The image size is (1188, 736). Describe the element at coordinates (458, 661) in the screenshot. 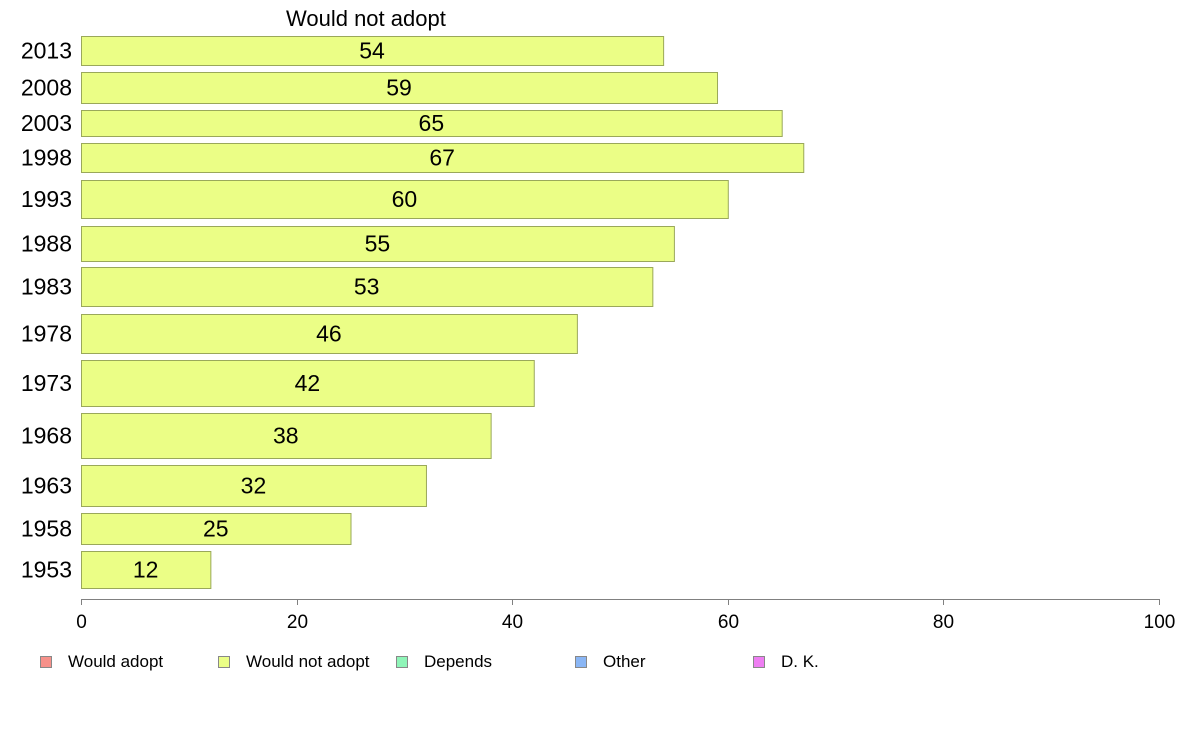

I see `legend-label: Depends` at that location.